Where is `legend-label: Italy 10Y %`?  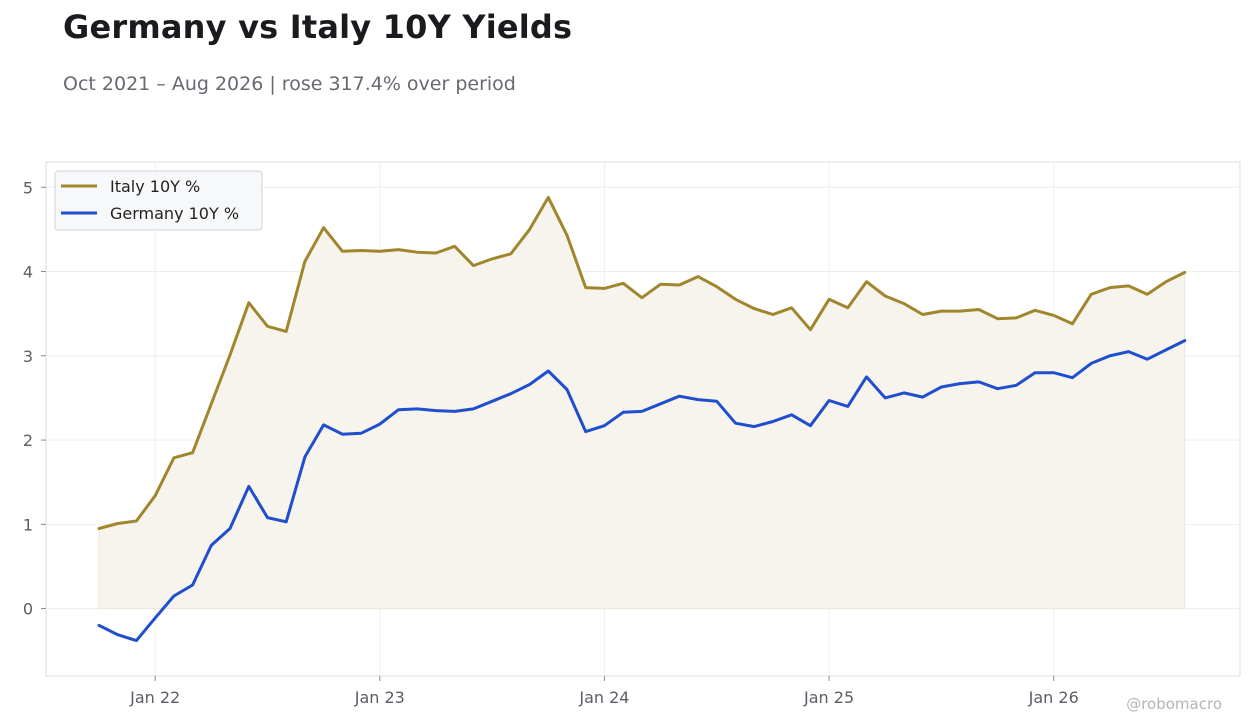 legend-label: Italy 10Y % is located at coordinates (155, 186).